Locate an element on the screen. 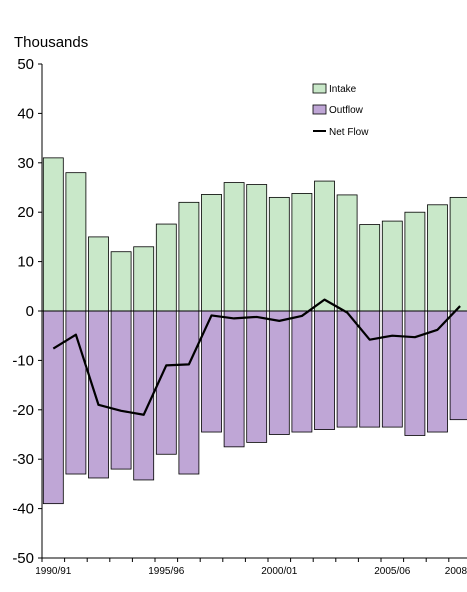  y-tick-label: 0 is located at coordinates (30, 311).